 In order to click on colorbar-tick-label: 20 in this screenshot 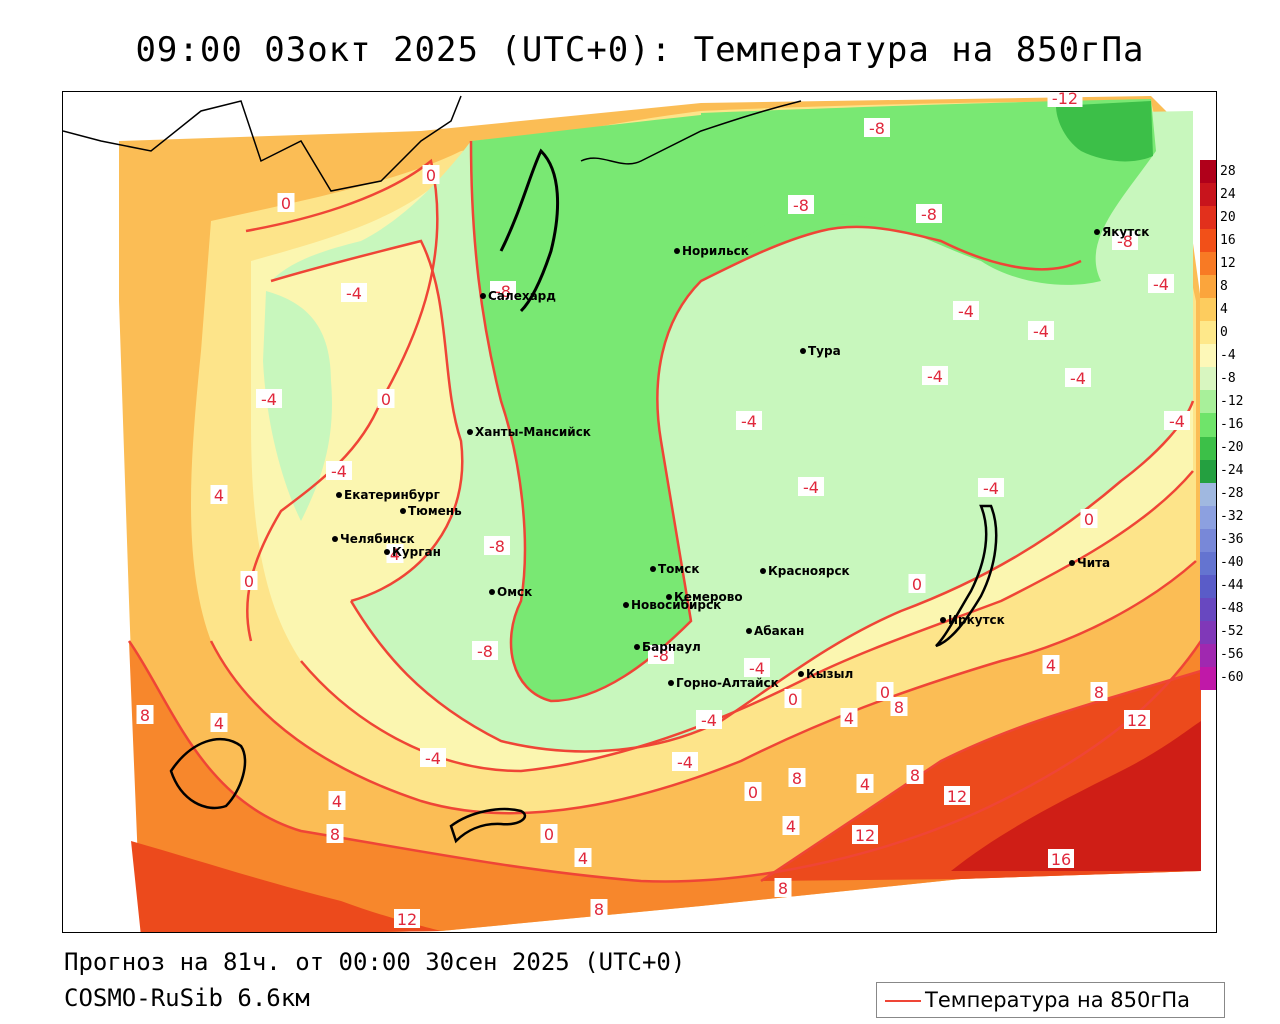, I will do `click(1228, 217)`.